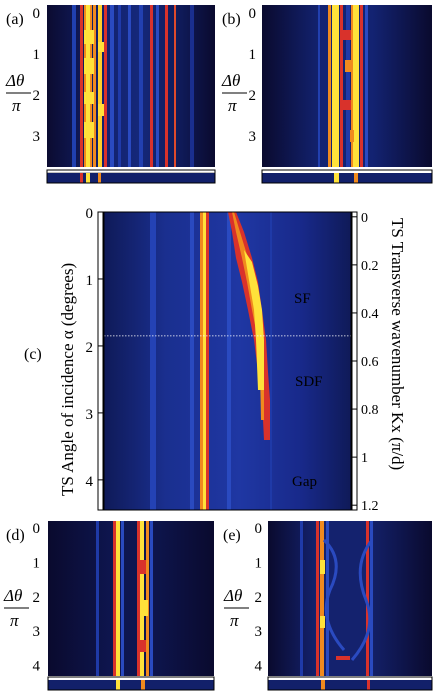  Describe the element at coordinates (15, 535) in the screenshot. I see `panel-label-d: (d)` at that location.